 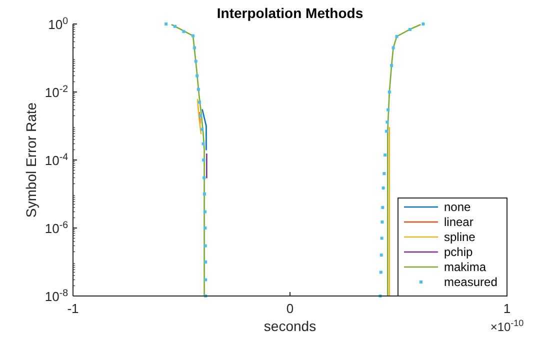 I want to click on y-tick-label: 10$^{0}$, so click(x=58, y=24).